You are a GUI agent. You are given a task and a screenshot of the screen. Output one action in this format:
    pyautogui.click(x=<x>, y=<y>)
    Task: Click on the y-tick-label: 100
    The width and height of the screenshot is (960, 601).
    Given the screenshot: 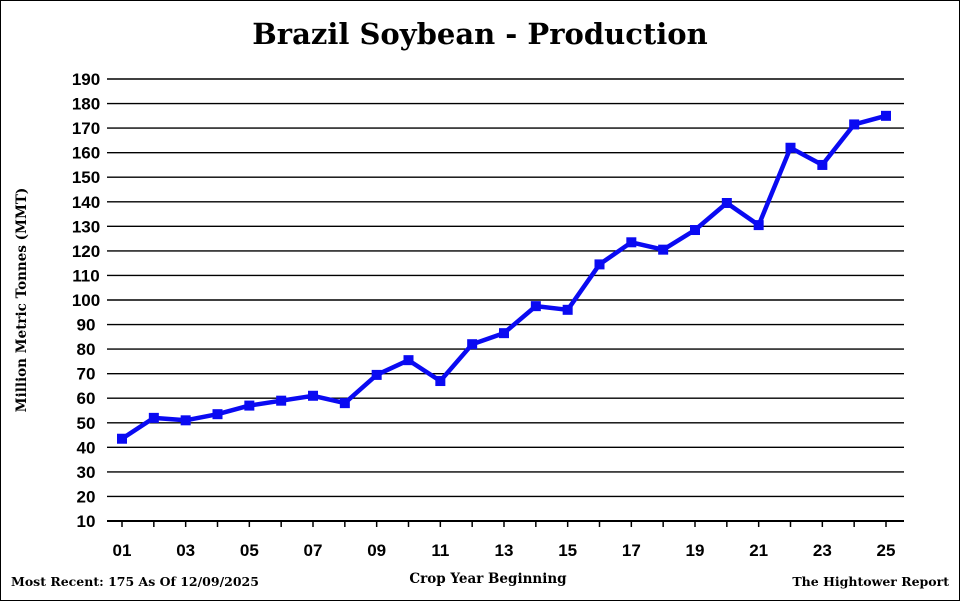 What is the action you would take?
    pyautogui.click(x=86, y=300)
    